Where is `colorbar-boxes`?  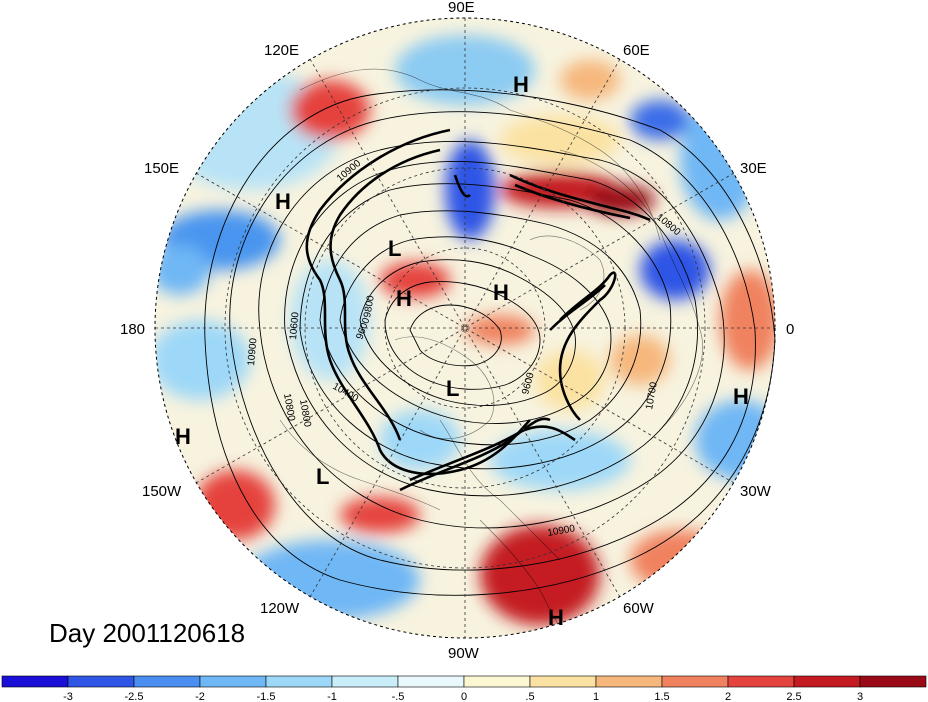 colorbar-boxes is located at coordinates (464, 681).